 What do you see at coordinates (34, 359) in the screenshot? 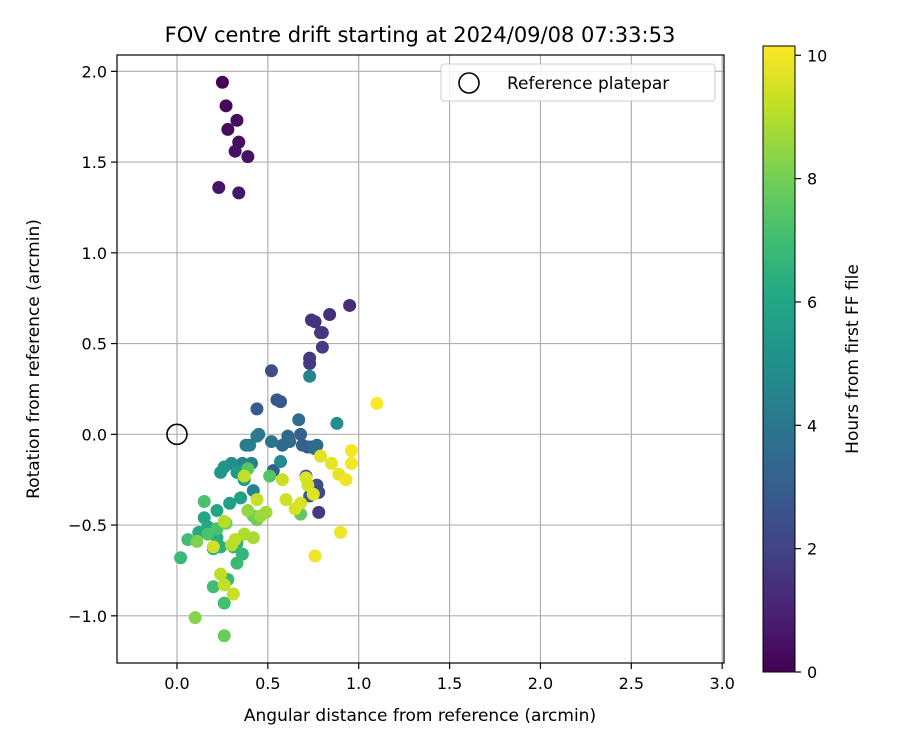
I see `y-axis-label: Rotation from reference (arcmin)` at bounding box center [34, 359].